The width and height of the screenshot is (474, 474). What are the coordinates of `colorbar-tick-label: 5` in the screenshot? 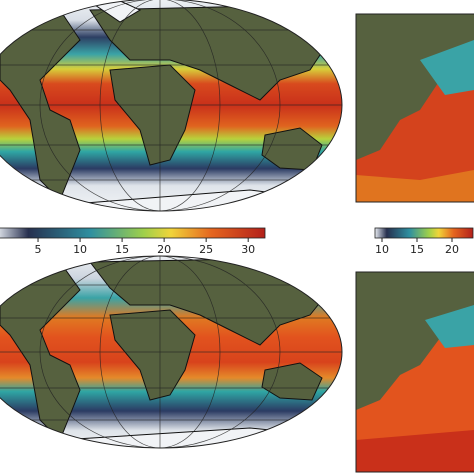 It's located at (38, 249).